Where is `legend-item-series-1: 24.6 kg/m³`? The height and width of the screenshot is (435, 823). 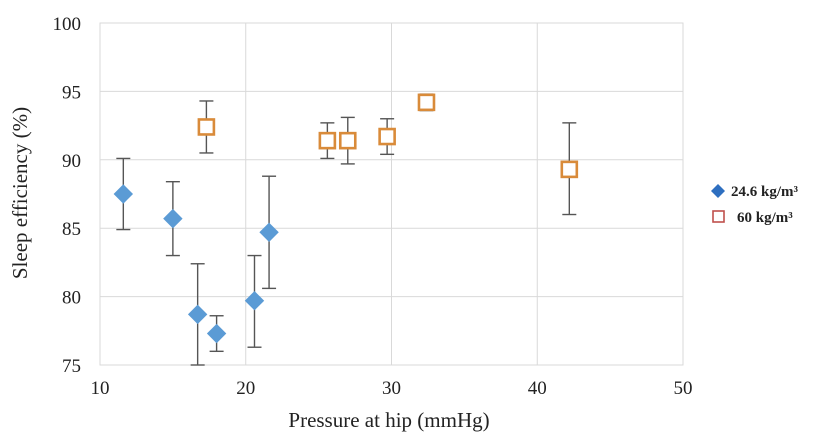 legend-item-series-1: 24.6 kg/m³ is located at coordinates (755, 192).